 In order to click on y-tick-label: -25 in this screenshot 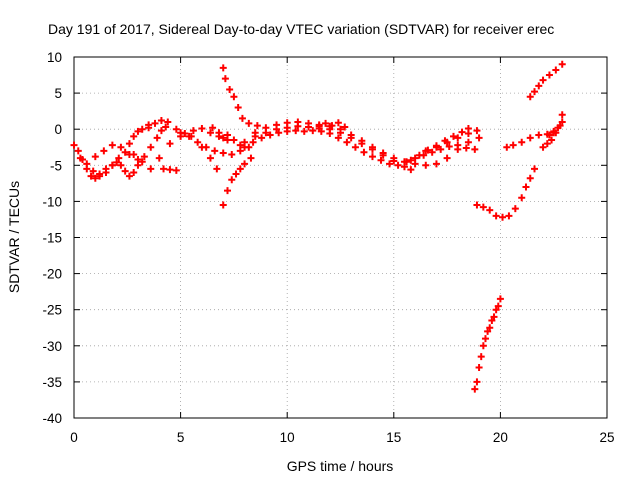, I will do `click(52, 310)`.